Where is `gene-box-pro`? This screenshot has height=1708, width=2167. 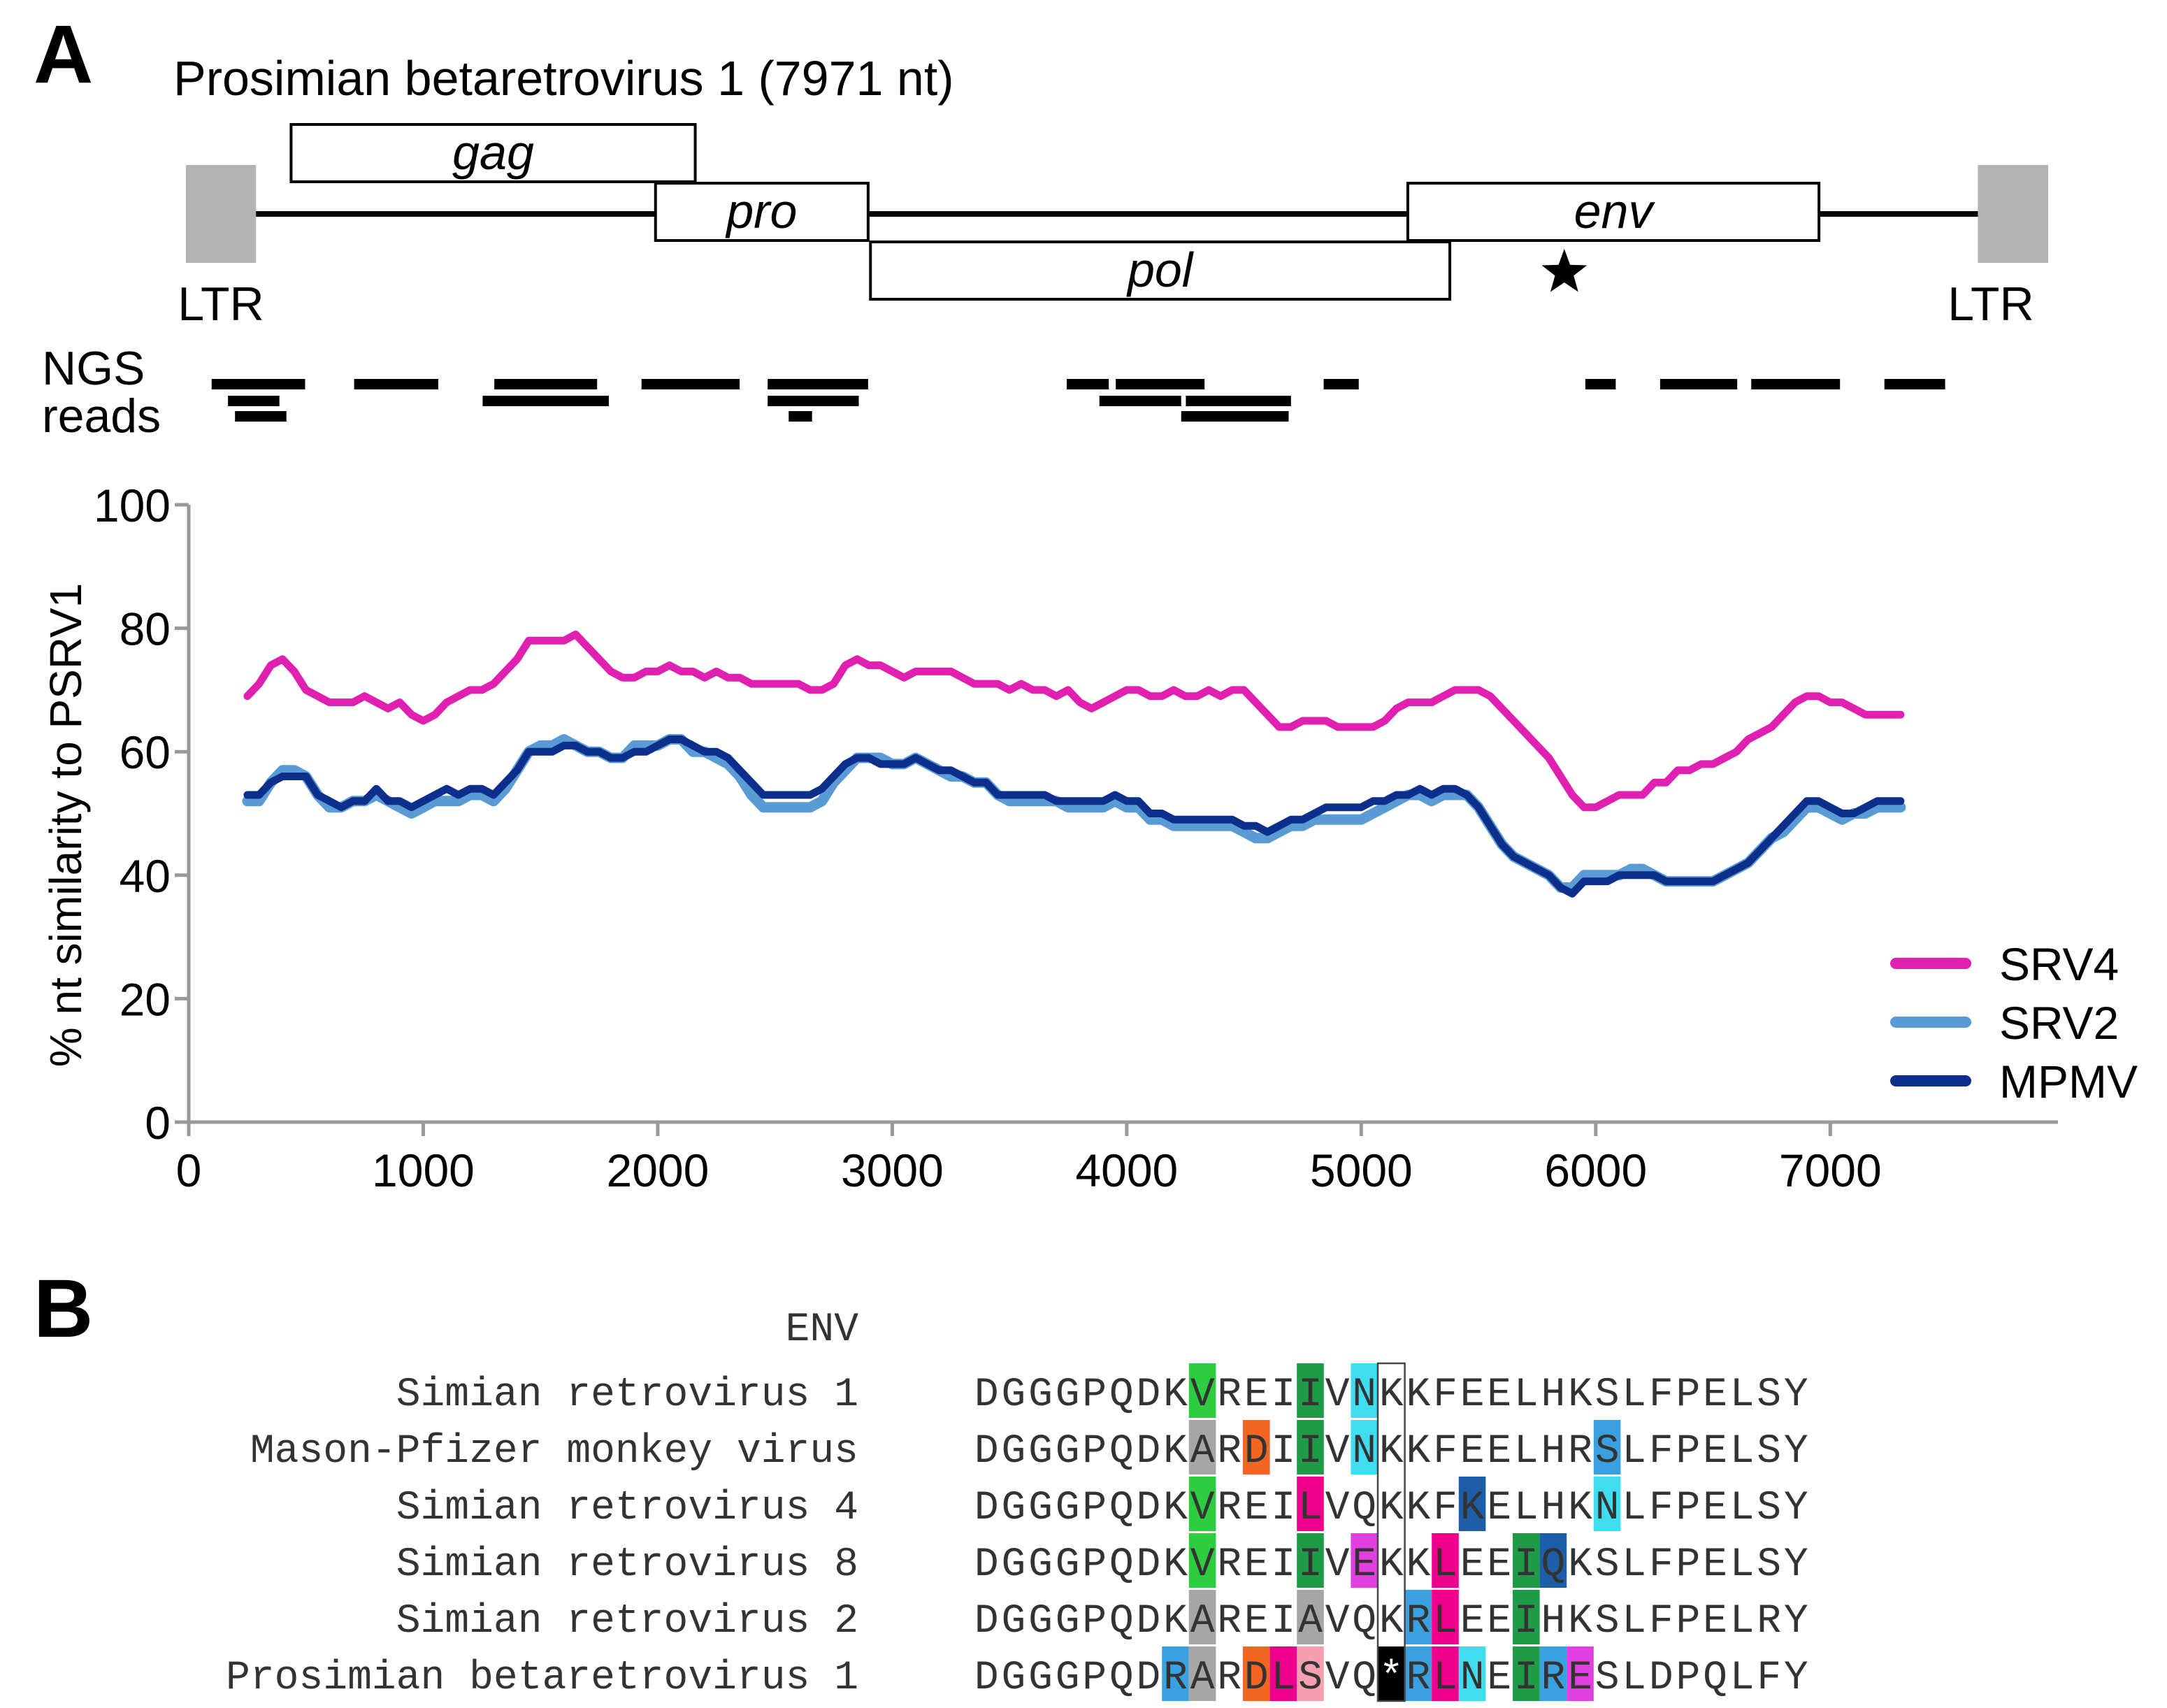 gene-box-pro is located at coordinates (762, 212).